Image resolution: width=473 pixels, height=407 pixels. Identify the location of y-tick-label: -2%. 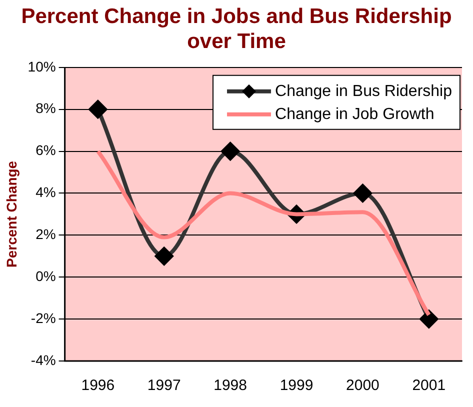
(43, 318).